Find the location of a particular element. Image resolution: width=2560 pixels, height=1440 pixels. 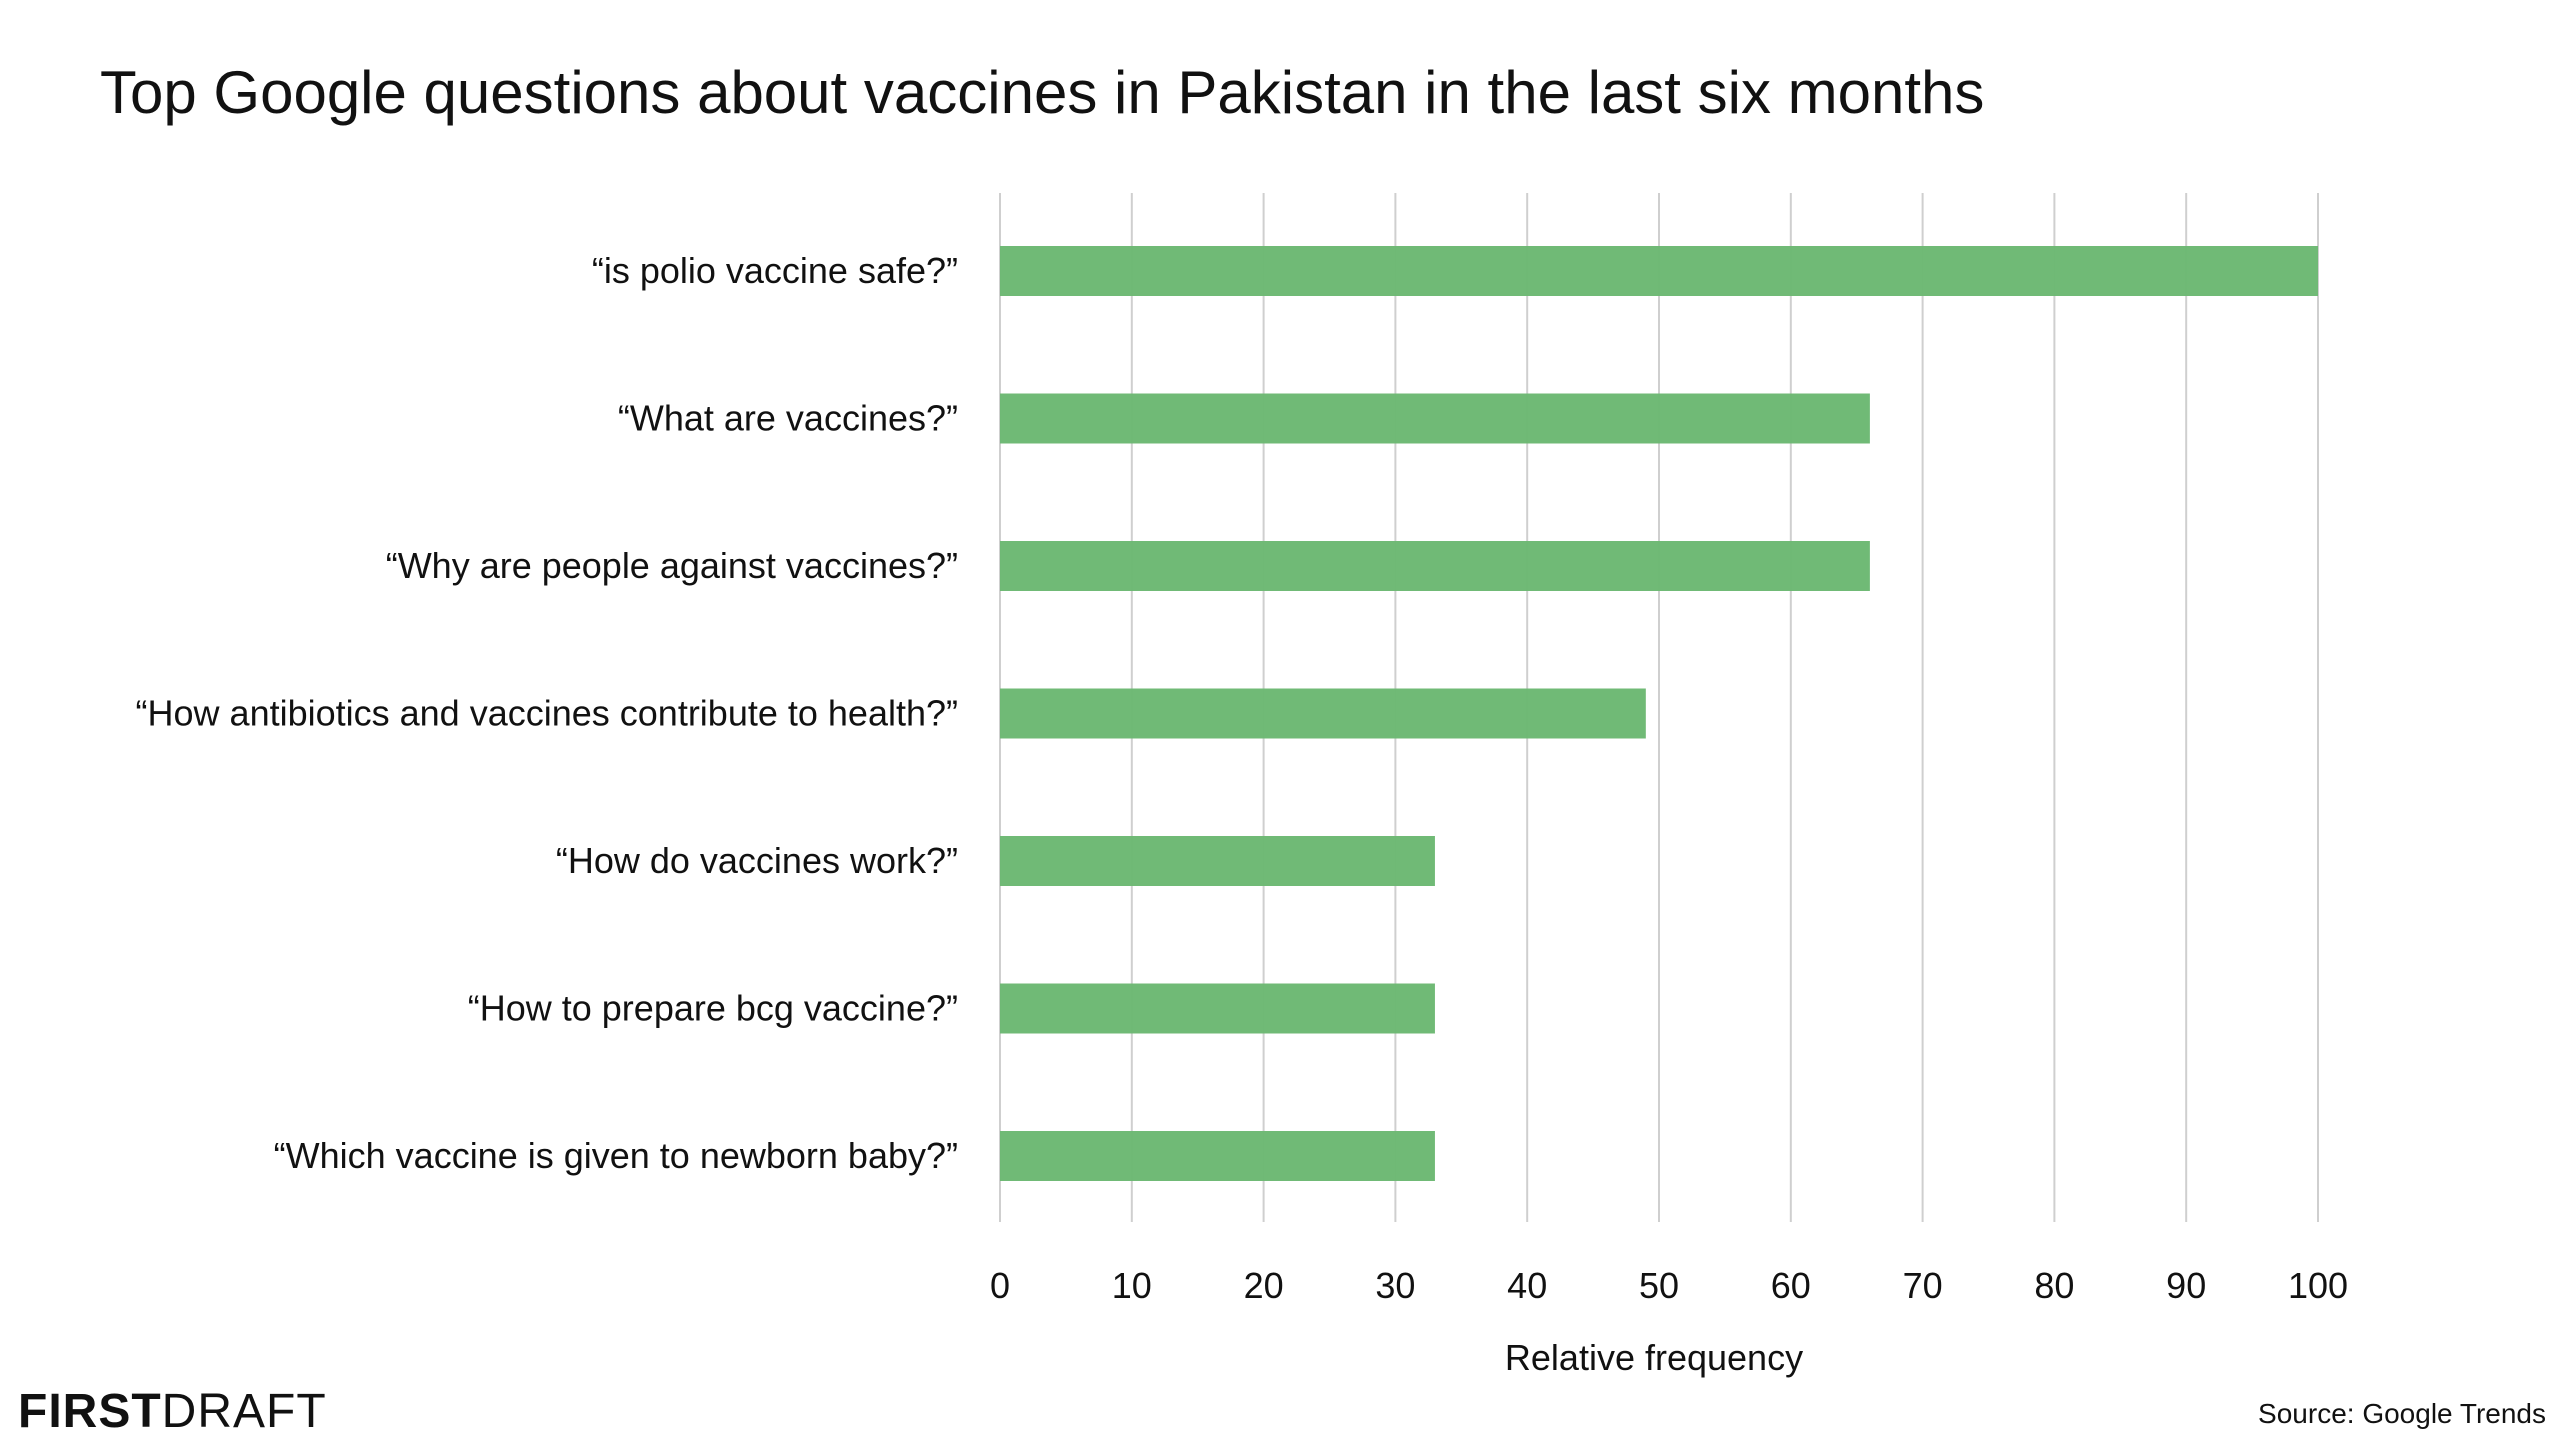

logo-first: FIRST is located at coordinates (90, 1411).